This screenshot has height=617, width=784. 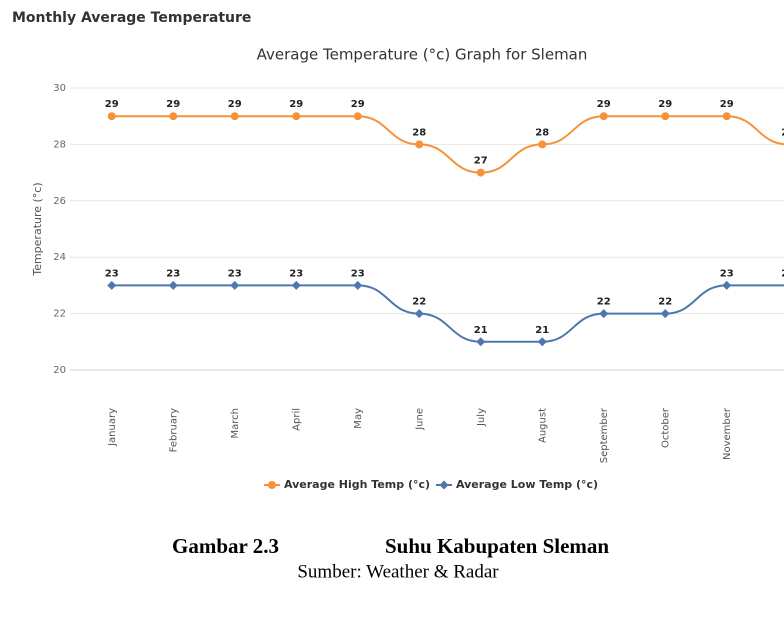 I want to click on legend-label: Average Low Temp (°c), so click(x=527, y=484).